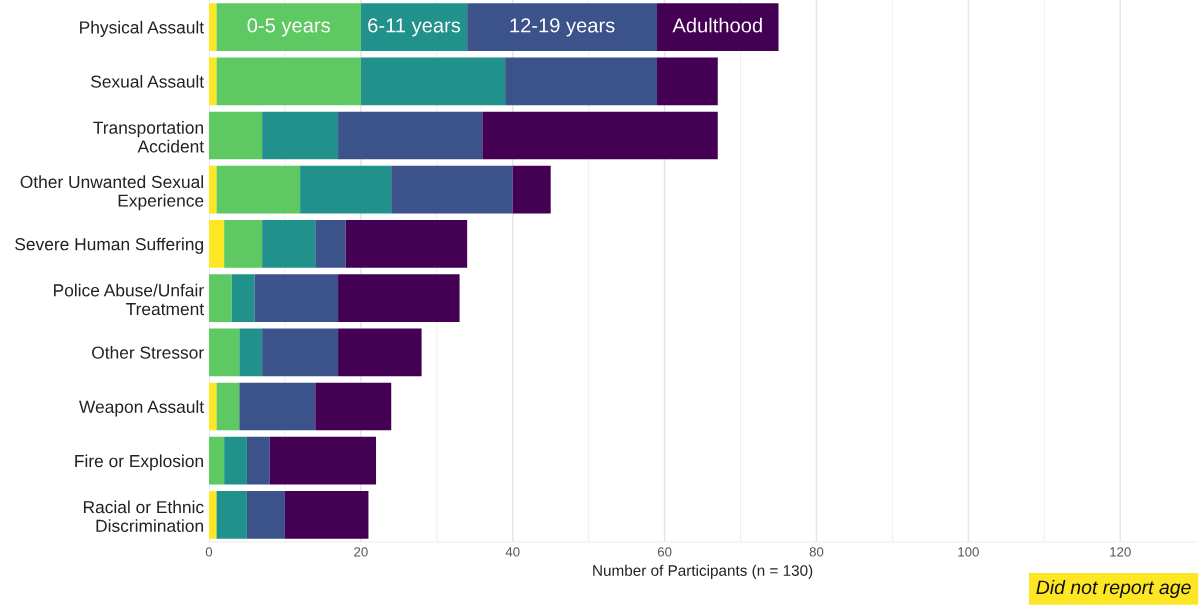  I want to click on x-tick-label: 40, so click(512, 552).